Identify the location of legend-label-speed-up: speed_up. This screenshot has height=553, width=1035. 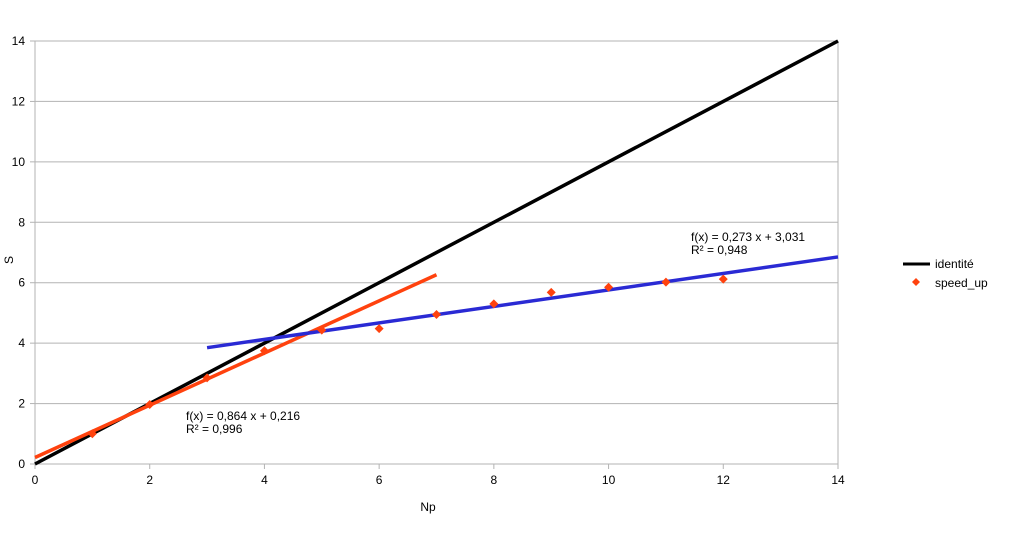
(961, 283).